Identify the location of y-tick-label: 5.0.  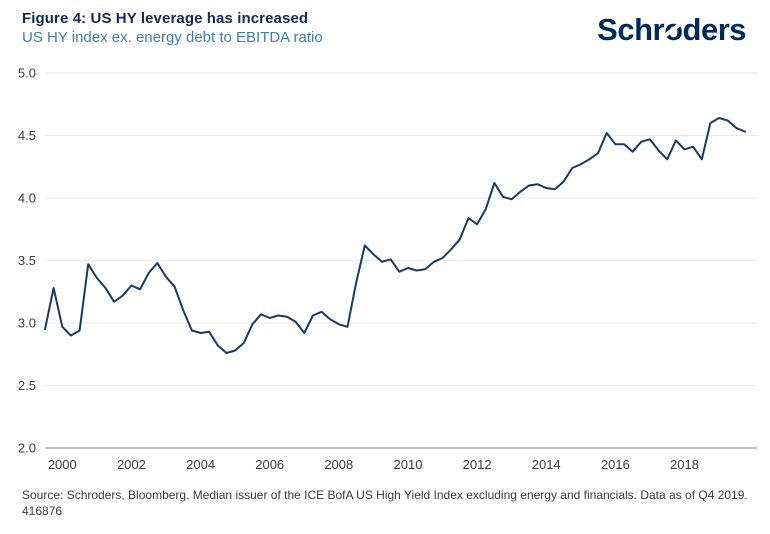
(27, 73).